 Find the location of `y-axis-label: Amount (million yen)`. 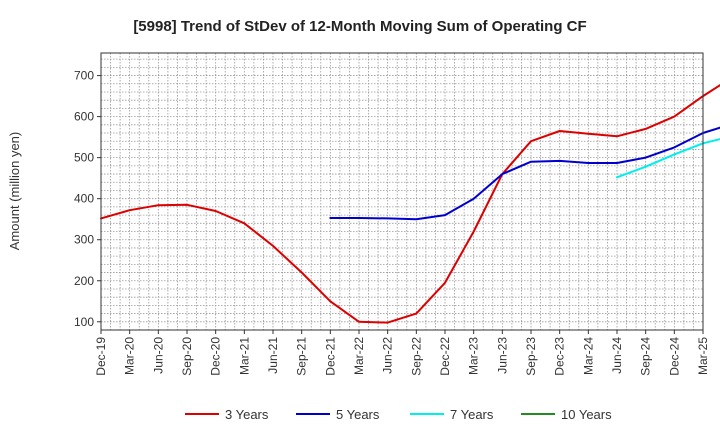

y-axis-label: Amount (million yen) is located at coordinates (14, 191).